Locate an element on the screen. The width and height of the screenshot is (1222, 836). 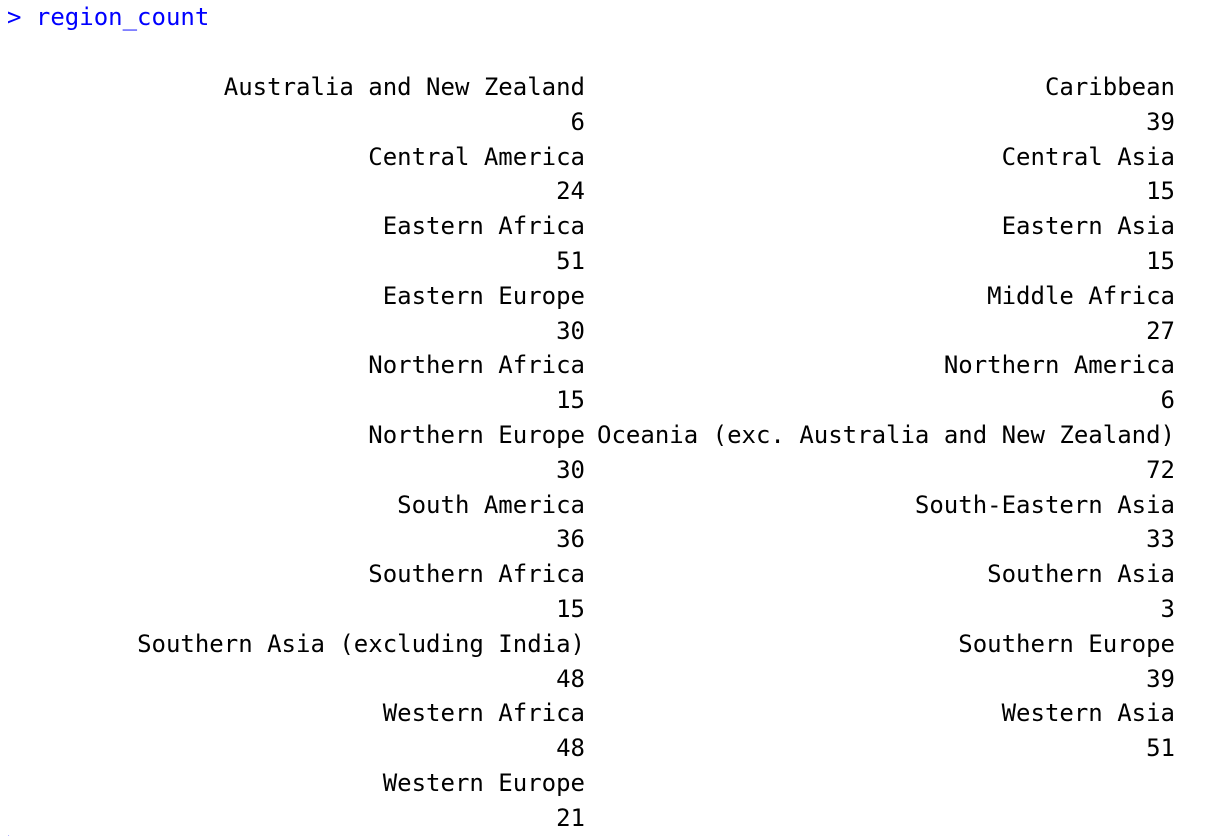
region-count-value: 72 is located at coordinates (1160, 469).